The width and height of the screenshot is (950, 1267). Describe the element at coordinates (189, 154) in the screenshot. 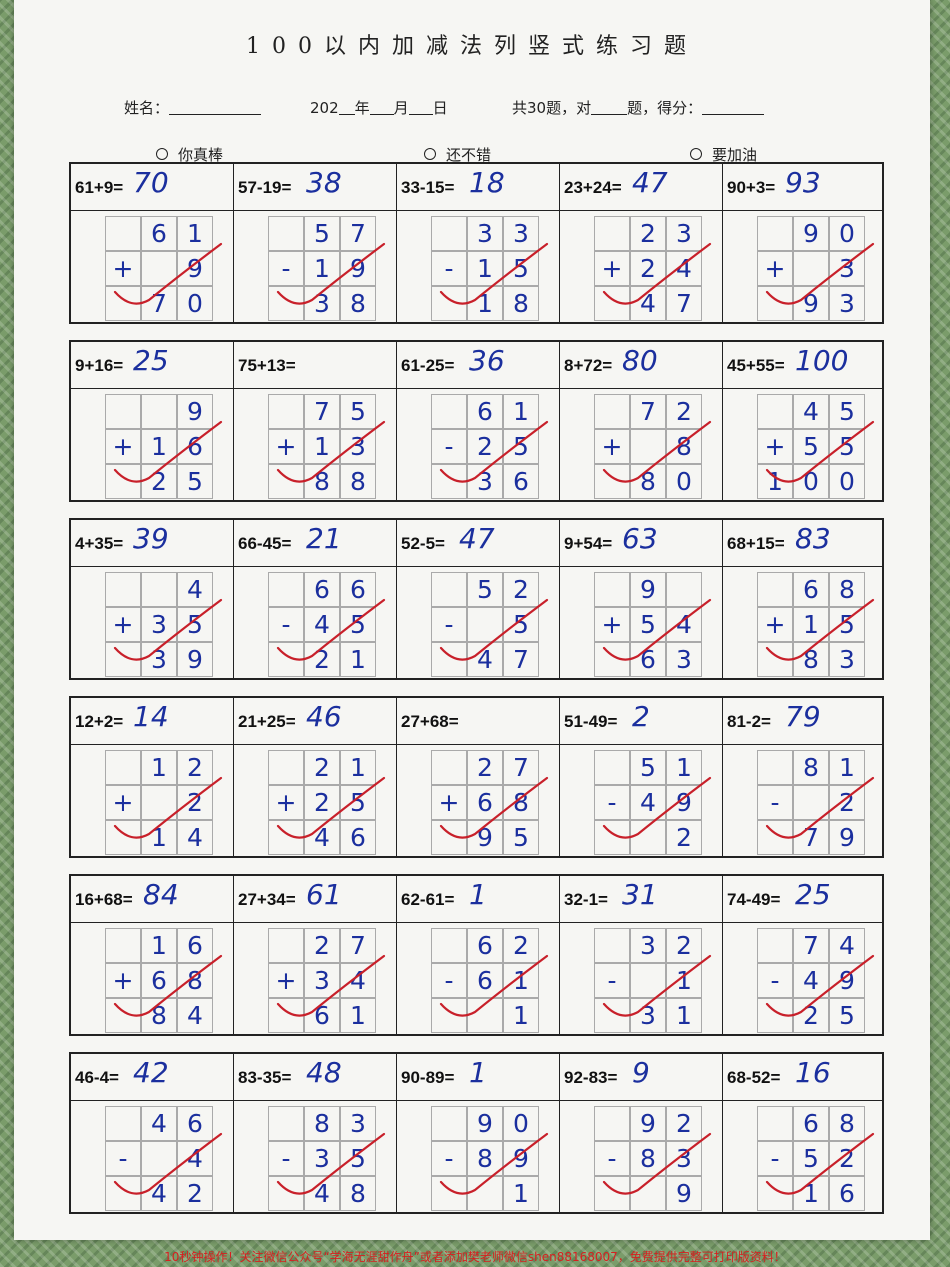

I see `rating-option-great: 你真棒` at that location.